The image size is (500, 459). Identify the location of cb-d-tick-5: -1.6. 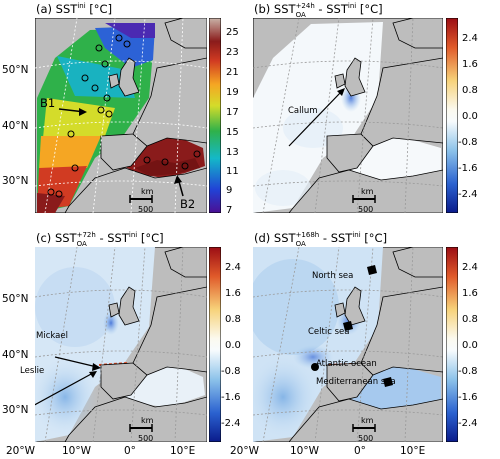
(468, 397).